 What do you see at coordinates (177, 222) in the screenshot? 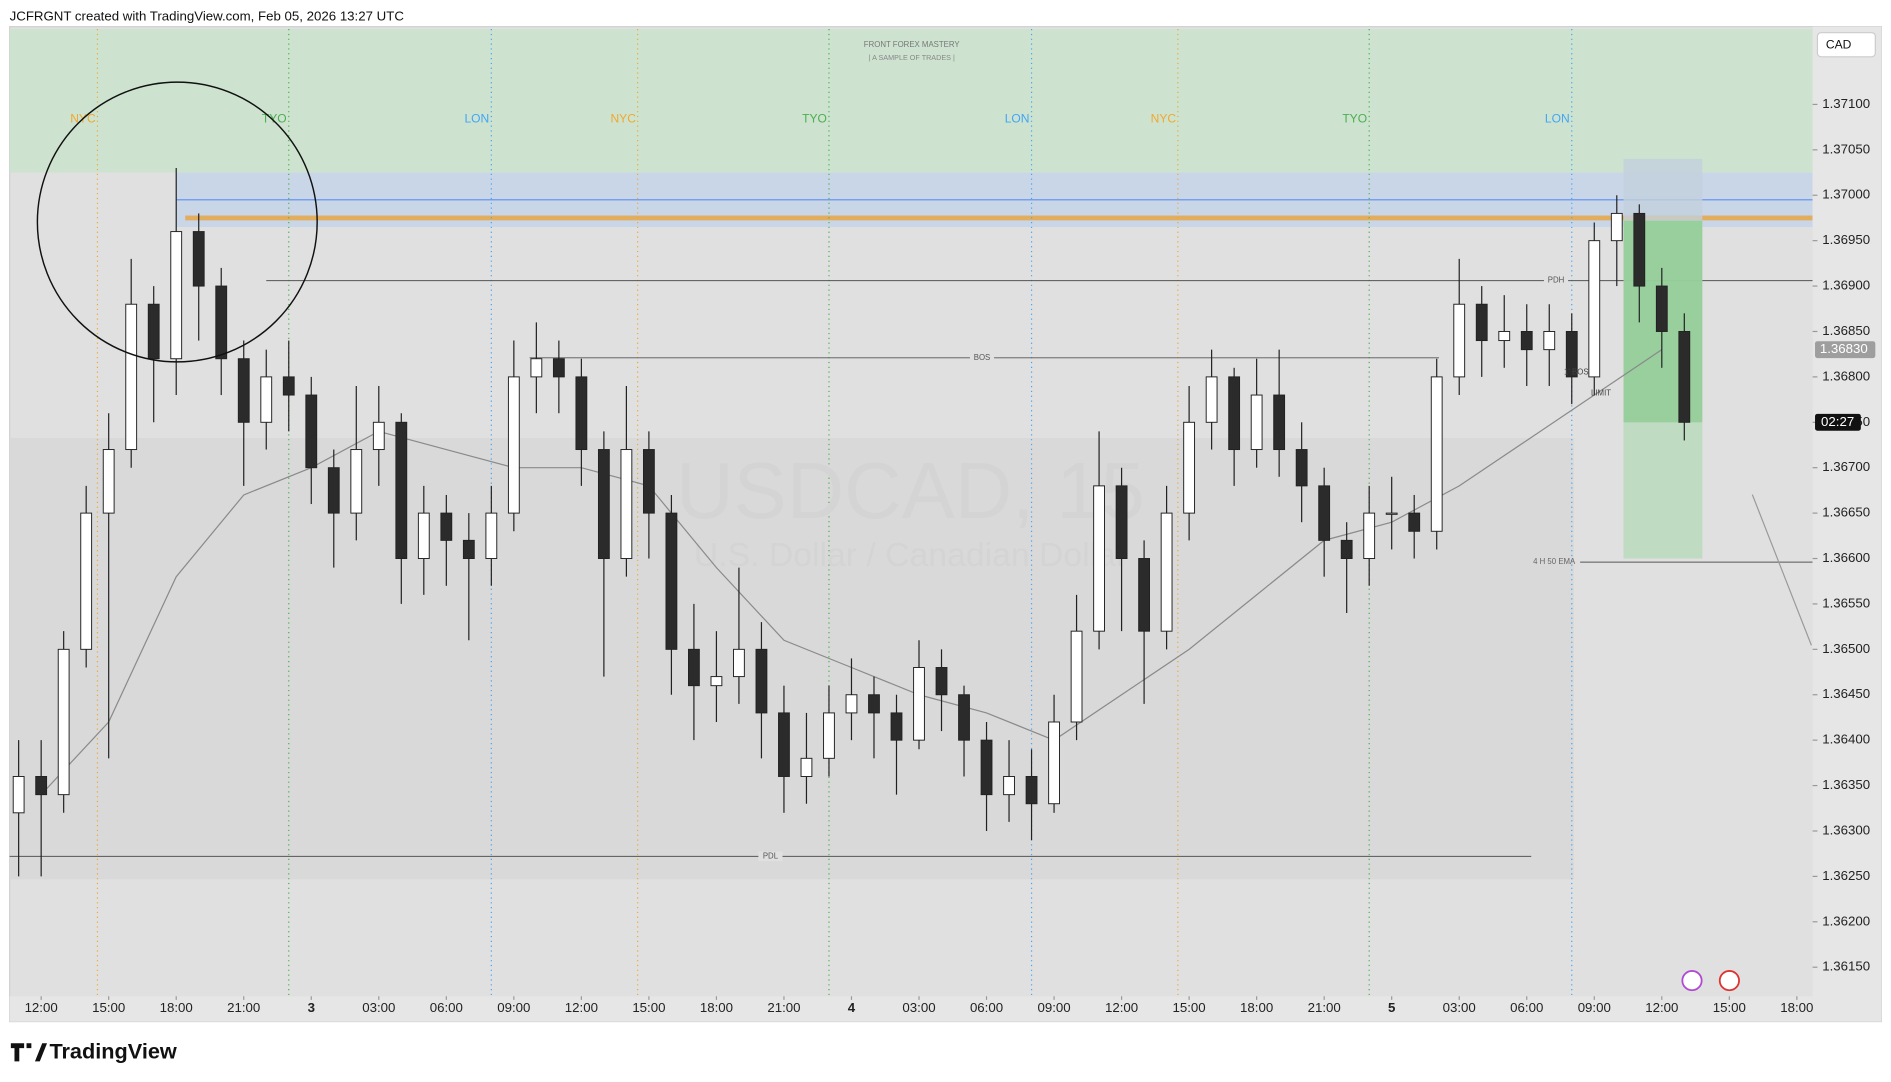
I see `highlight-circle` at bounding box center [177, 222].